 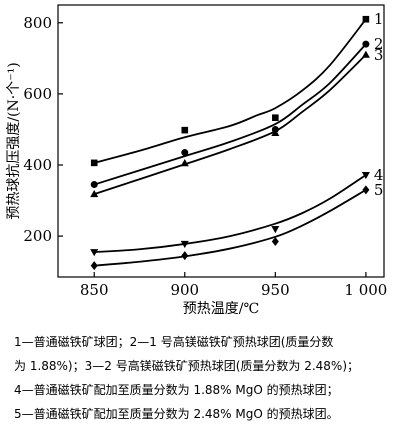 What do you see at coordinates (379, 44) in the screenshot?
I see `series-label-2: 2` at bounding box center [379, 44].